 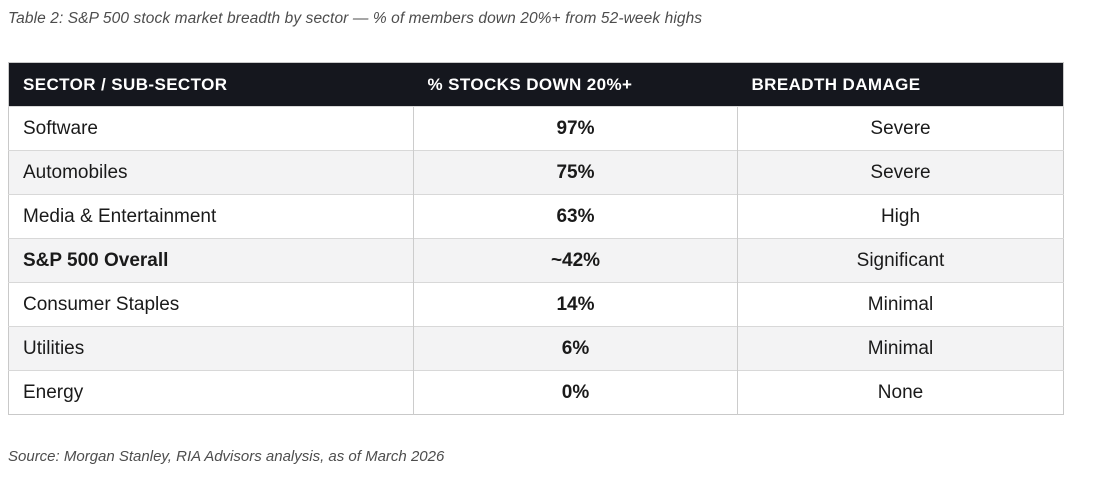 What do you see at coordinates (211, 304) in the screenshot?
I see `sector-cell: Consumer Staples` at bounding box center [211, 304].